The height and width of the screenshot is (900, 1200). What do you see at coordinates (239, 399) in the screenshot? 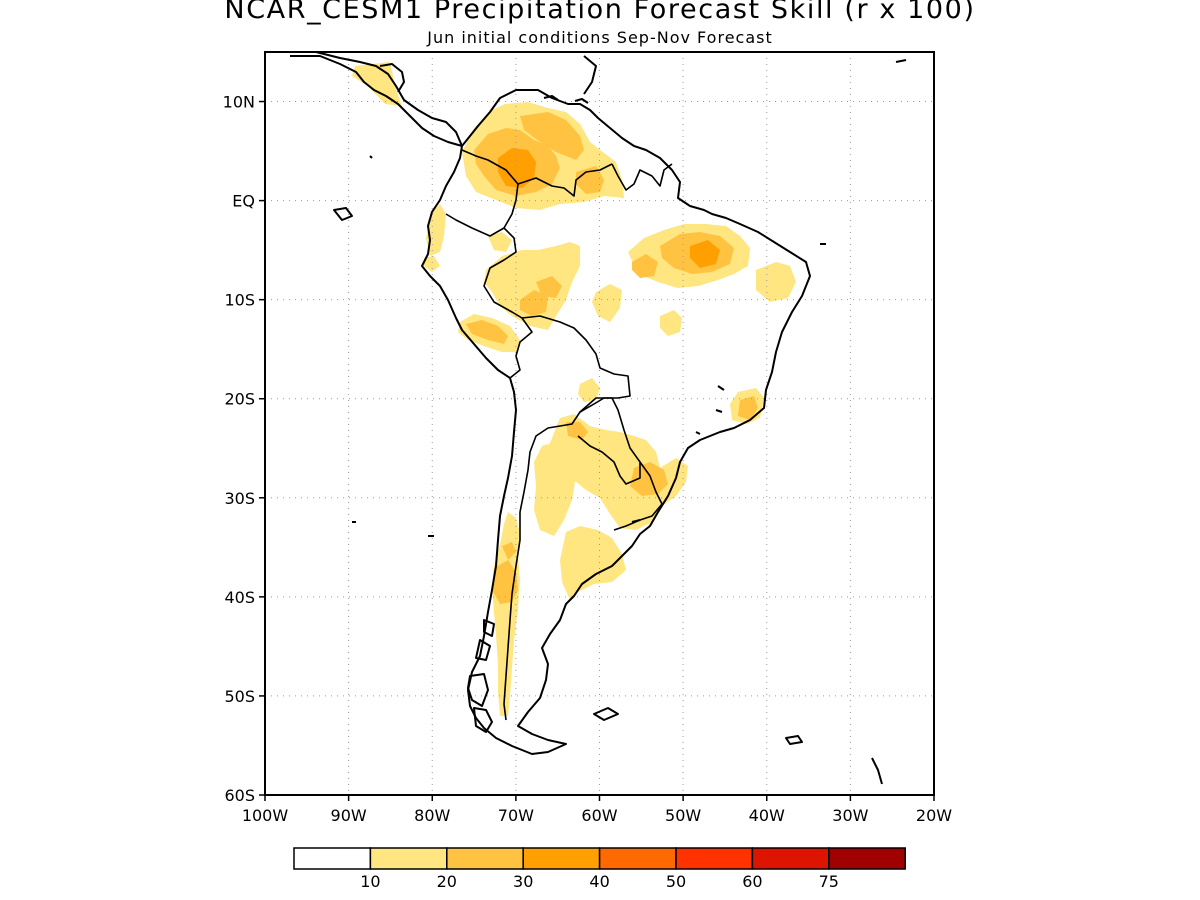
I see `lat-tick-label: 20S` at bounding box center [239, 399].